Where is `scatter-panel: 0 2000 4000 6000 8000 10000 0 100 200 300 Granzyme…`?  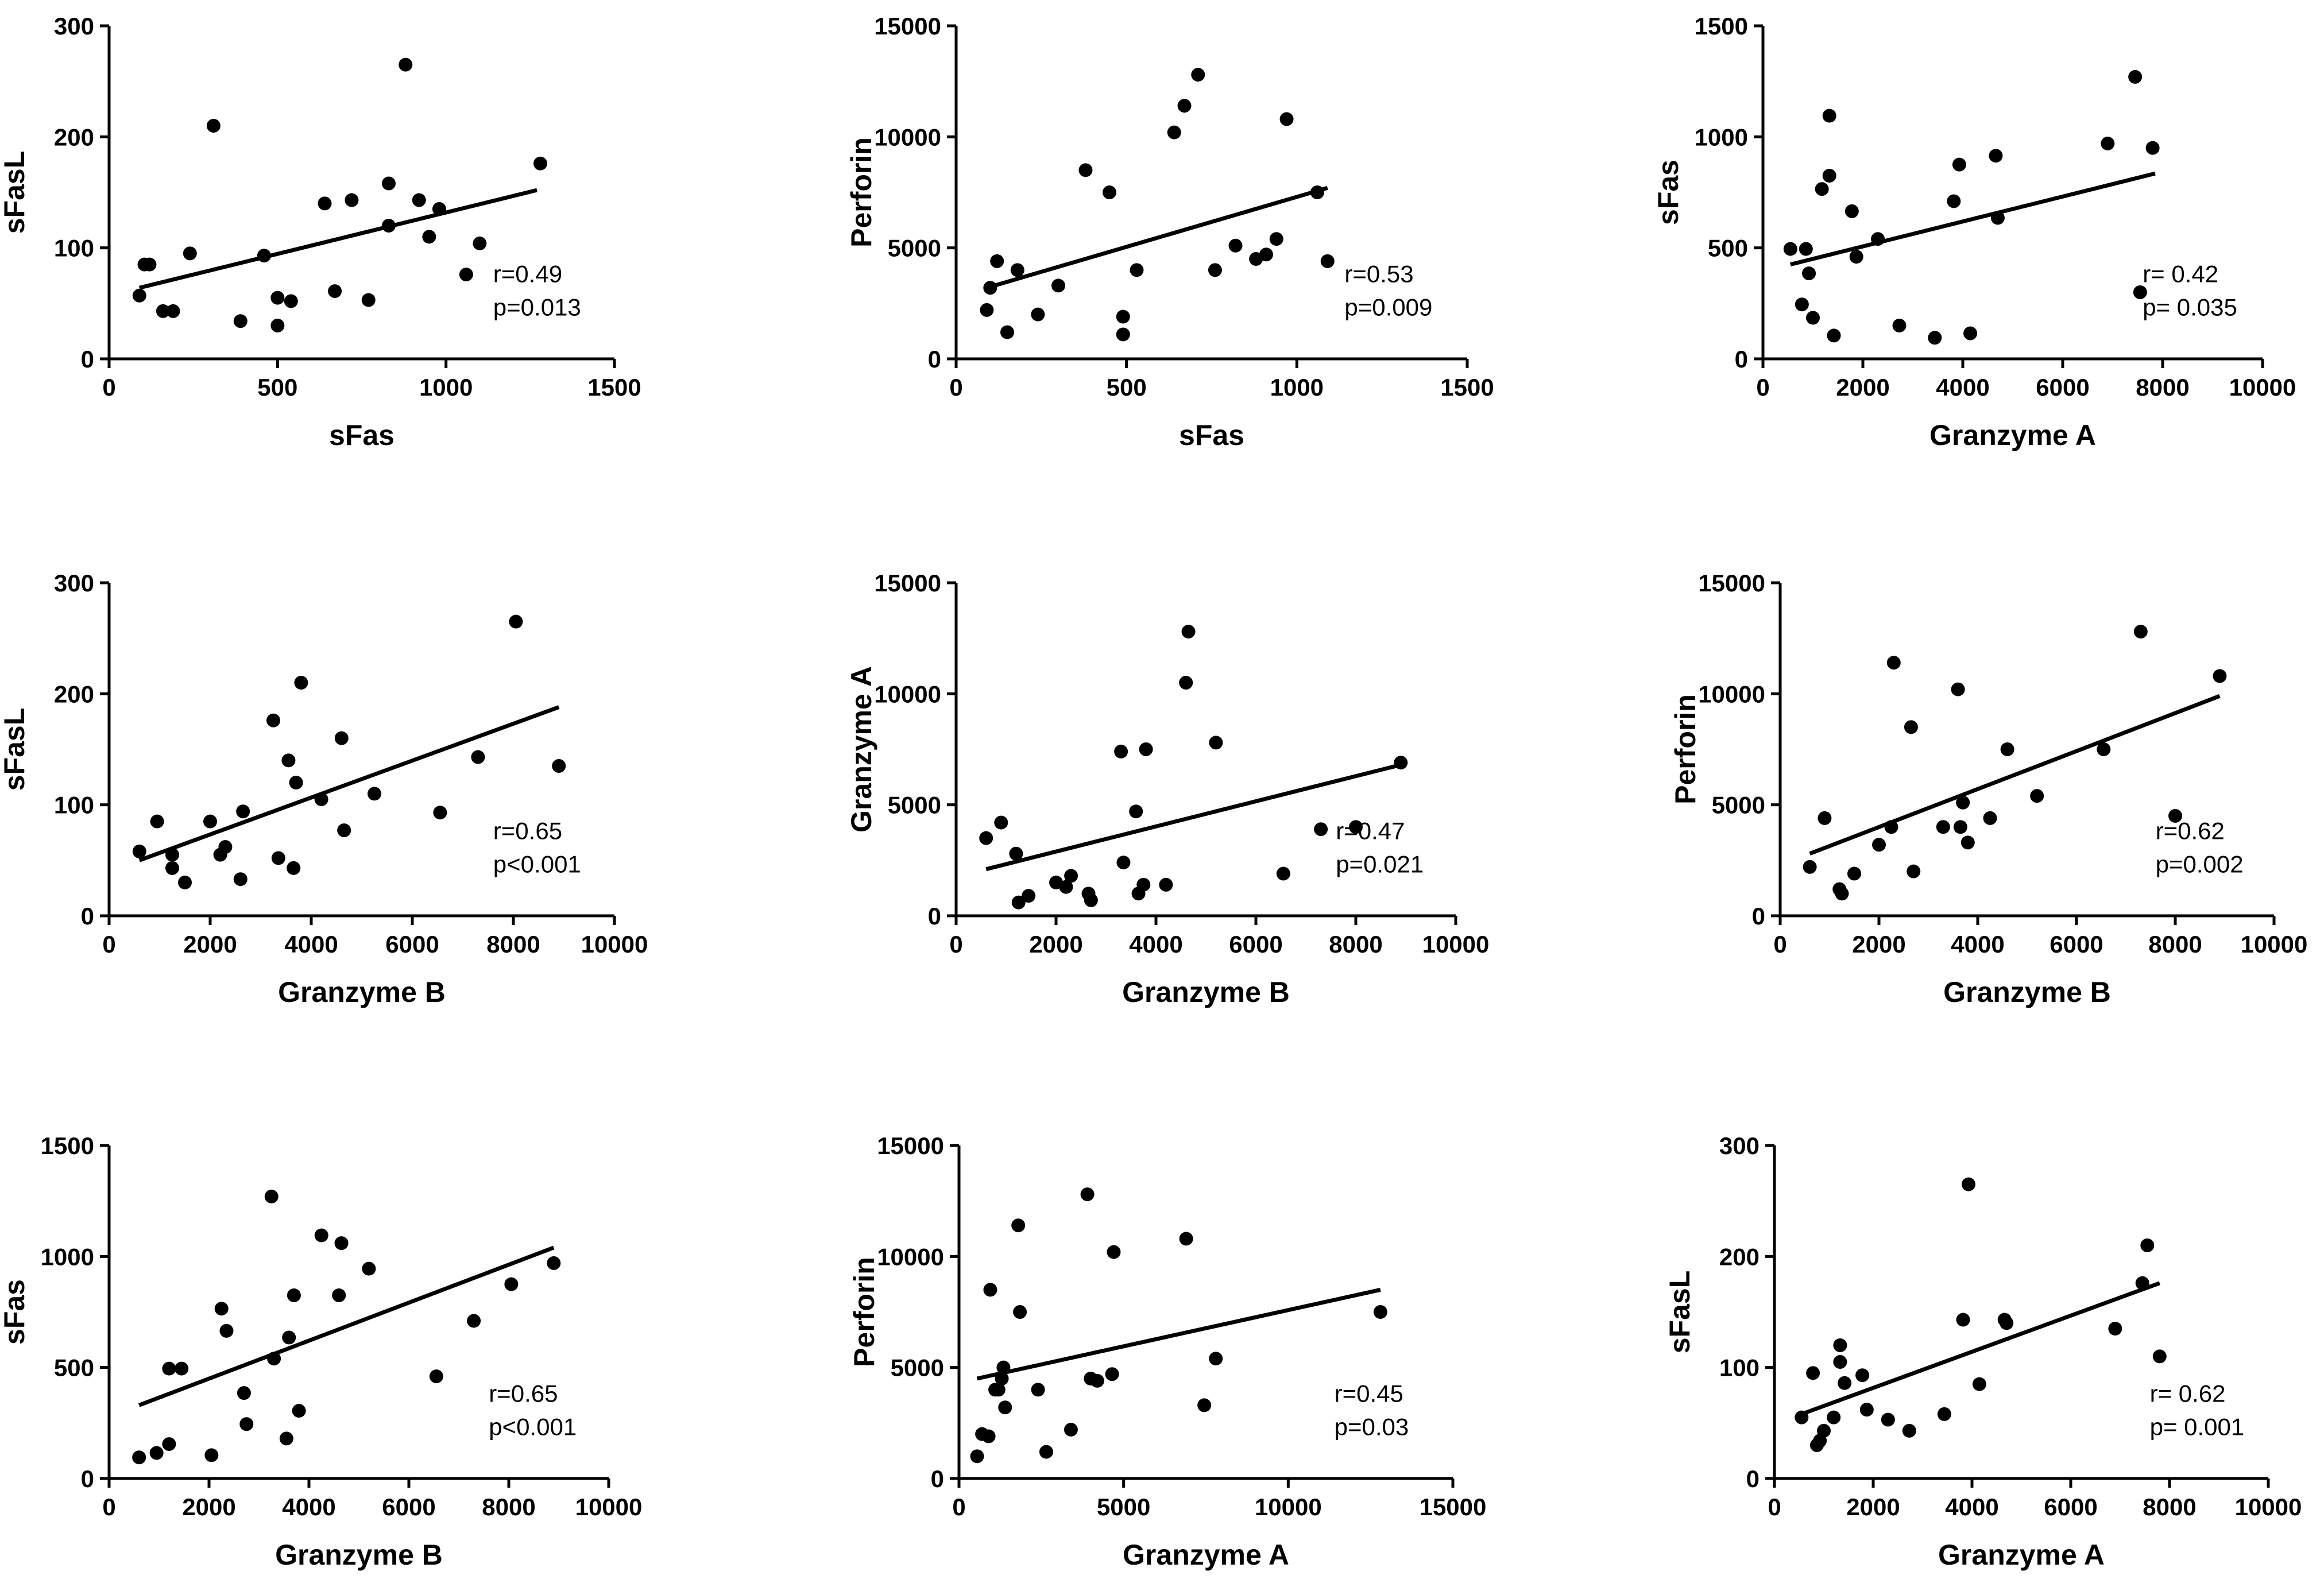 scatter-panel: 0 2000 4000 6000 8000 10000 0 100 200 300 Granzyme… is located at coordinates (1983, 1352).